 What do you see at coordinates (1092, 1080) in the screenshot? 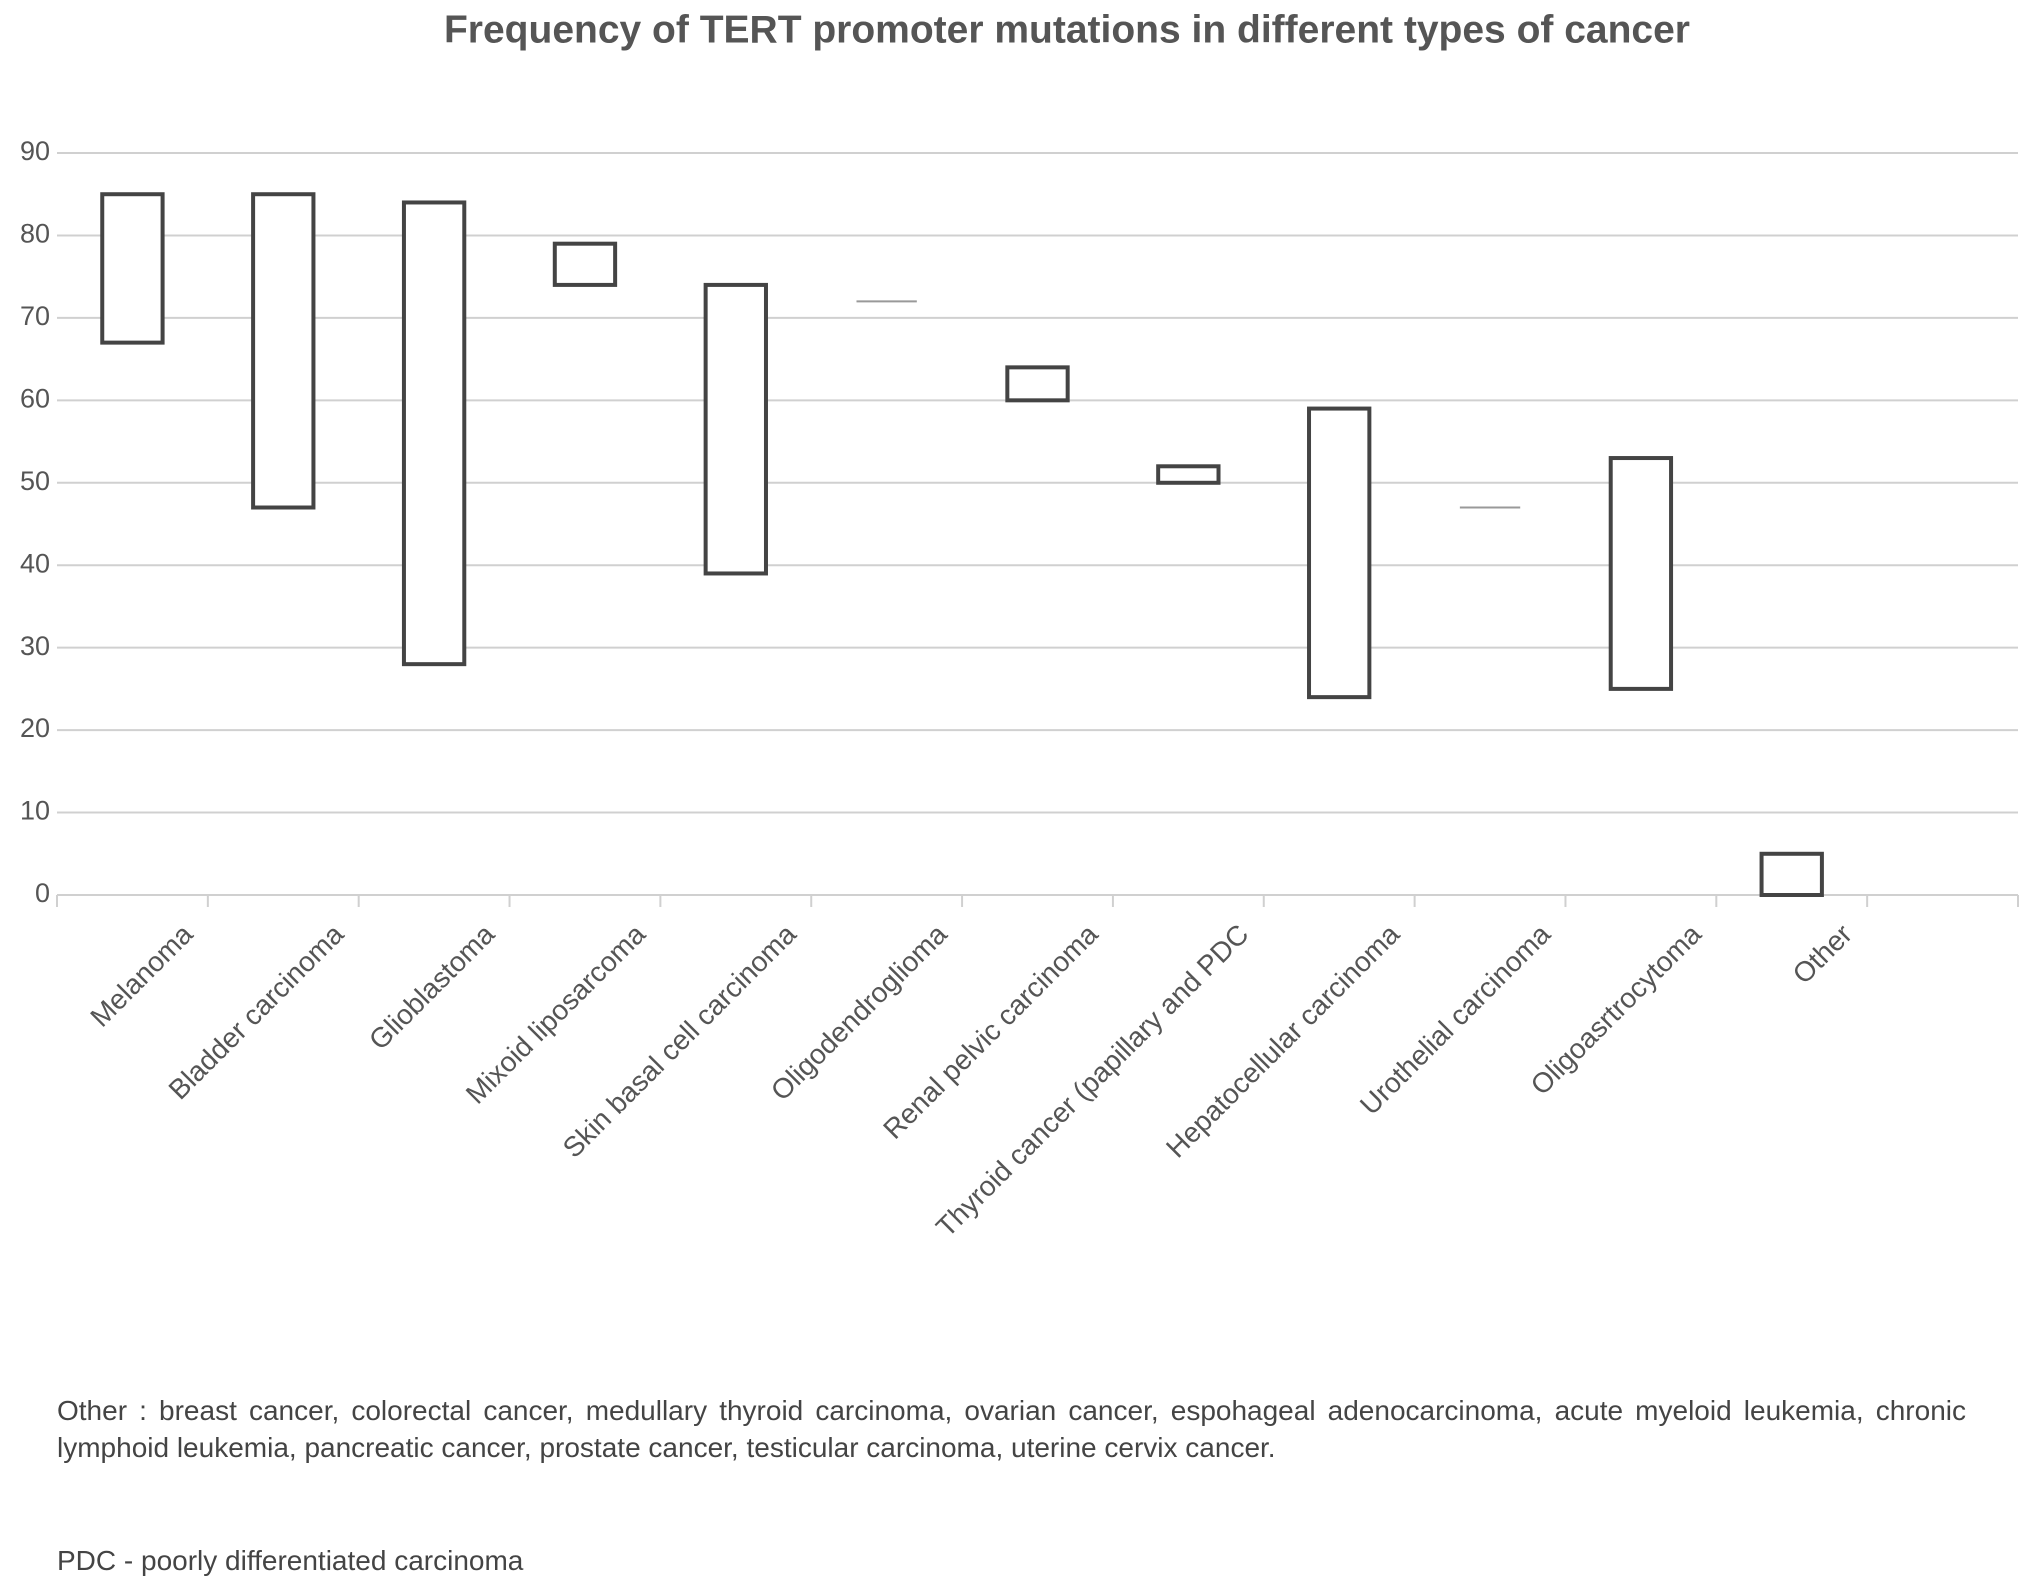
I see `x-tick-label: Thyroid cancer (papillary and PDC` at bounding box center [1092, 1080].